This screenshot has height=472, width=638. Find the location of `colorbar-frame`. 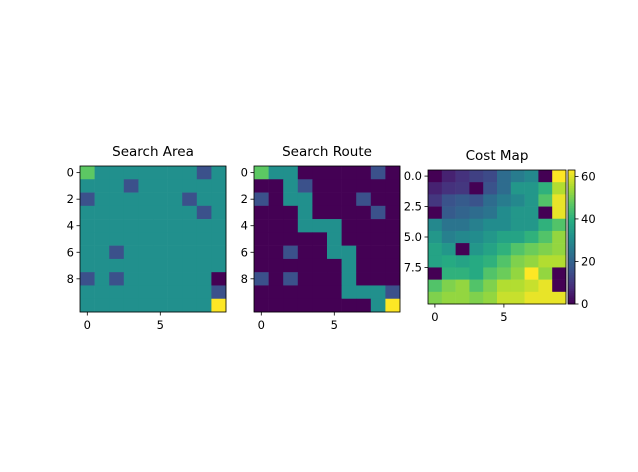

colorbar-frame is located at coordinates (571, 237).